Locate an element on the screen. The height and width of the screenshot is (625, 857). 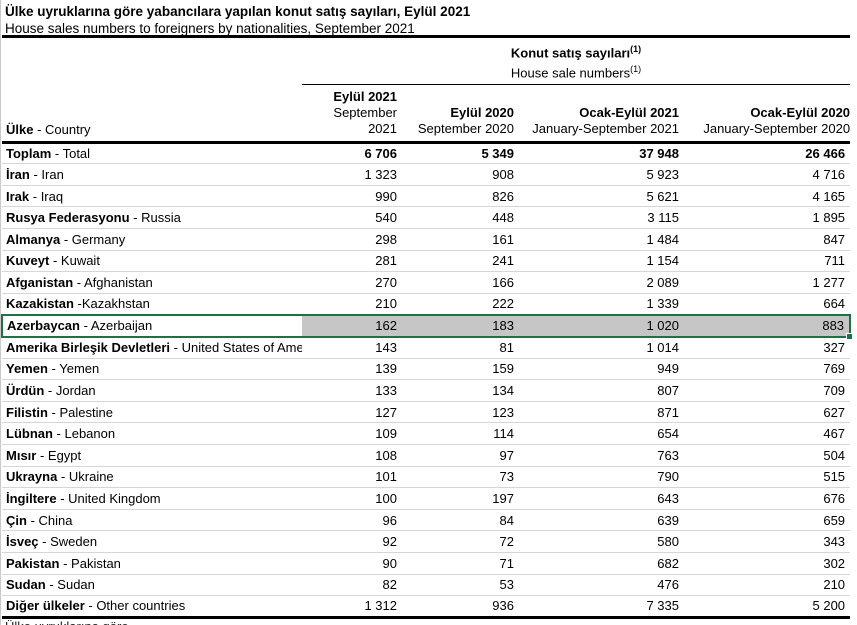
value-cell: 4 165 is located at coordinates (765, 196).